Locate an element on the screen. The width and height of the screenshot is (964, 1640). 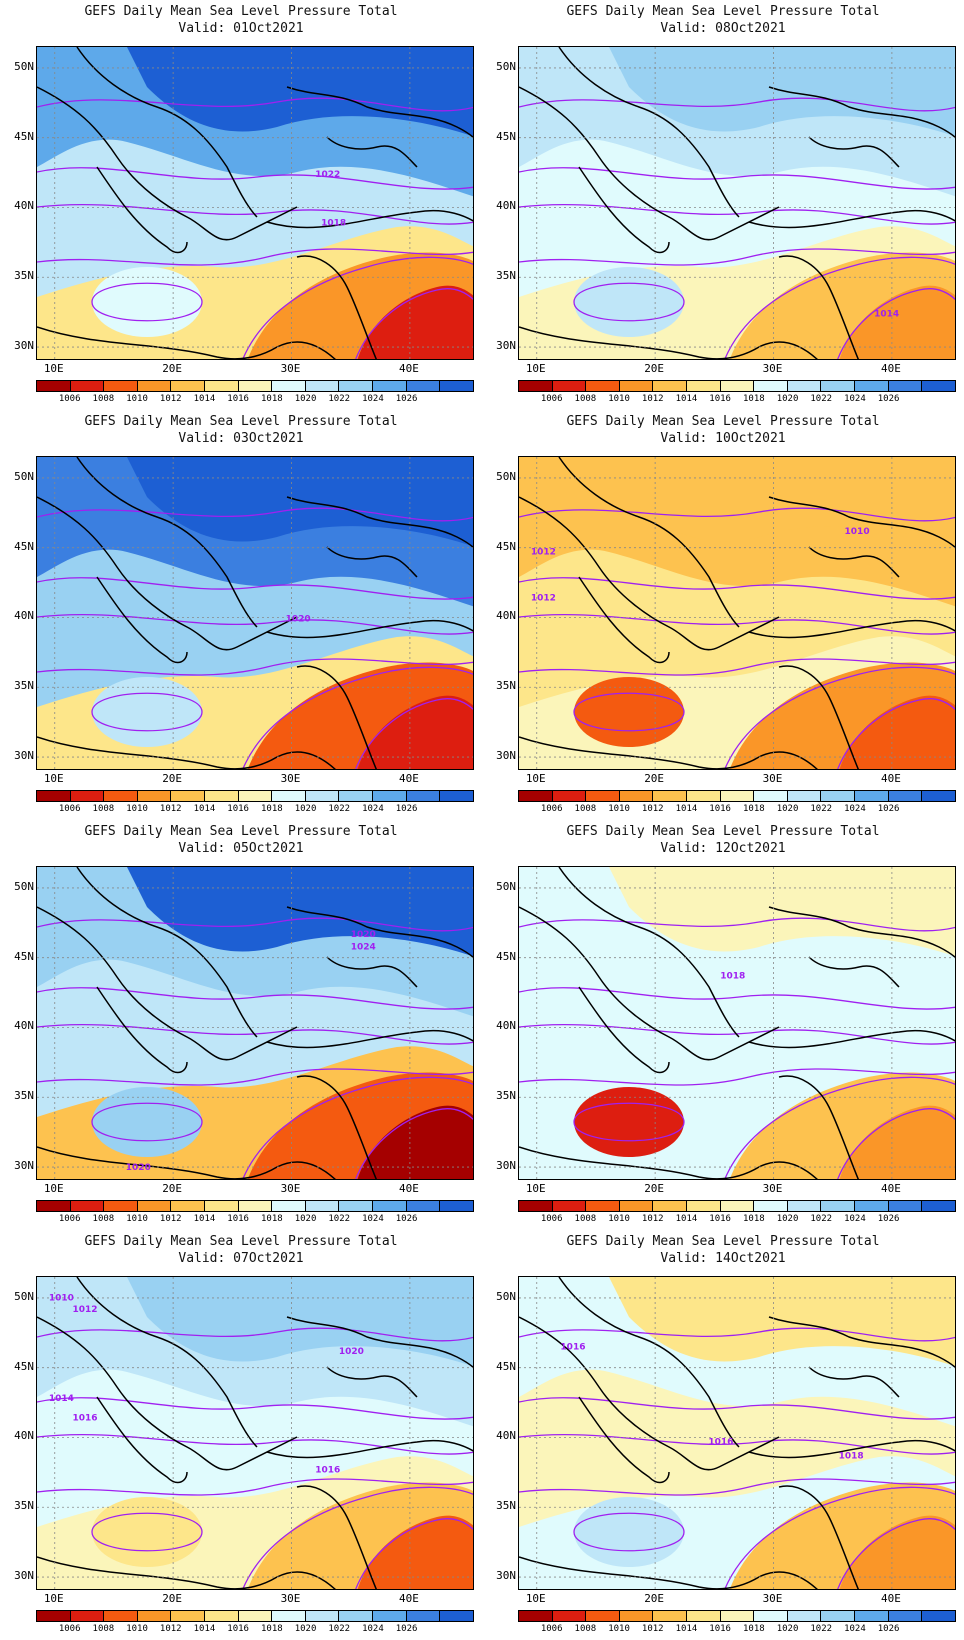
latitude-label: 35N is located at coordinates (506, 686).